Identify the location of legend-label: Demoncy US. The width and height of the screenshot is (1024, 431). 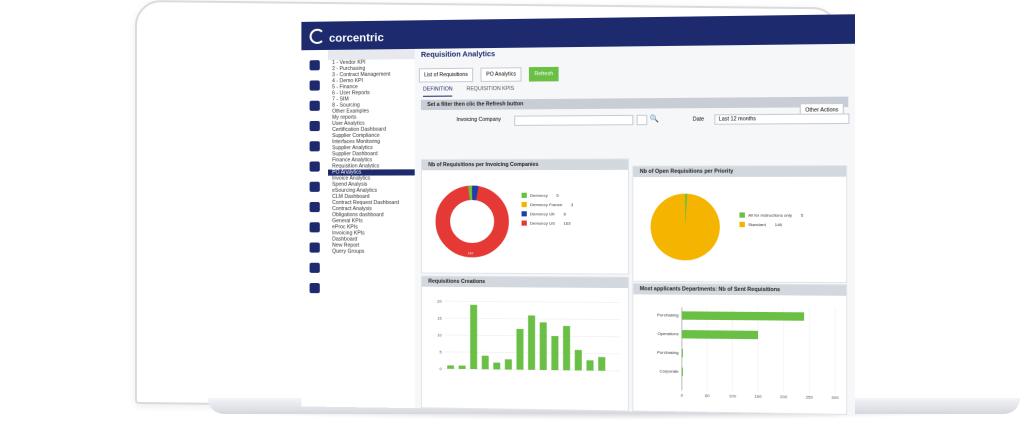
(542, 223).